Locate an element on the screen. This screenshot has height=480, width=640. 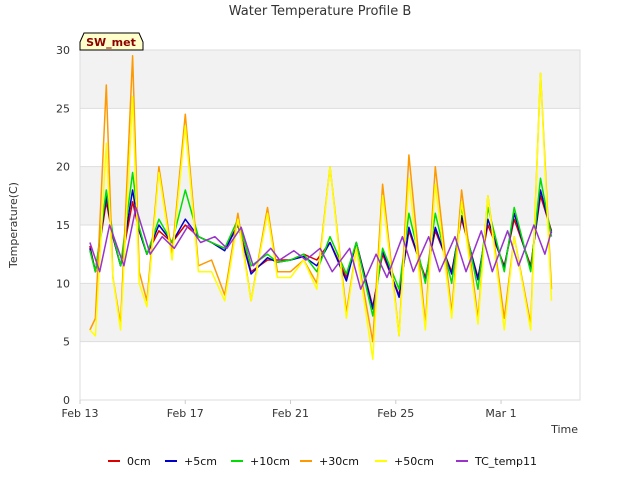
legend-label: TC_temp11 is located at coordinates (505, 461).